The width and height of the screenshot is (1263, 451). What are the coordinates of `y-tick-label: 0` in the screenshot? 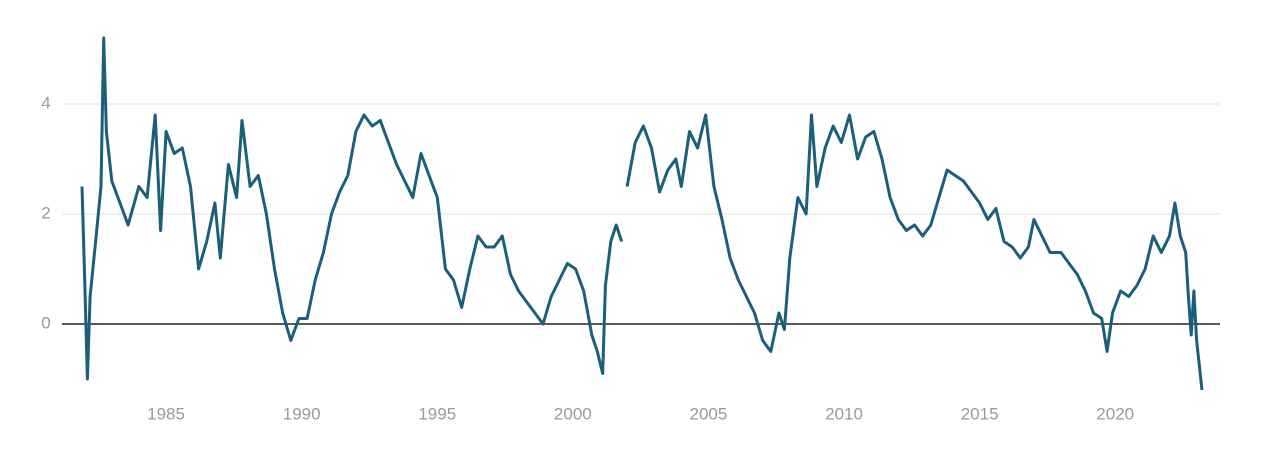 It's located at (45, 322).